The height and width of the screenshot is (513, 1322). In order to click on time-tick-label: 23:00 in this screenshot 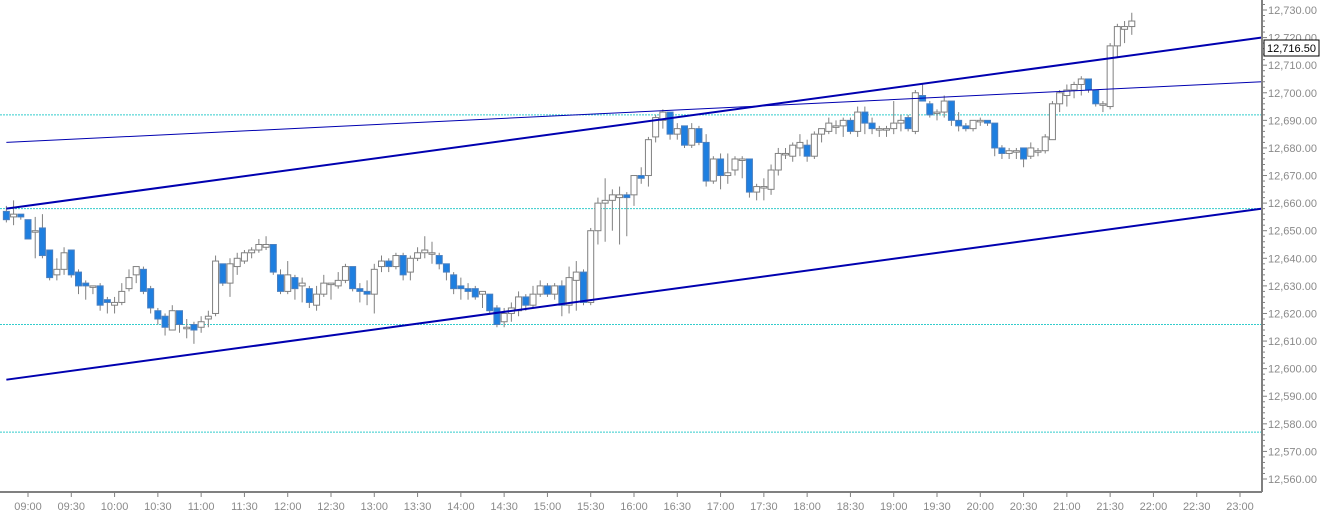, I will do `click(1240, 507)`.